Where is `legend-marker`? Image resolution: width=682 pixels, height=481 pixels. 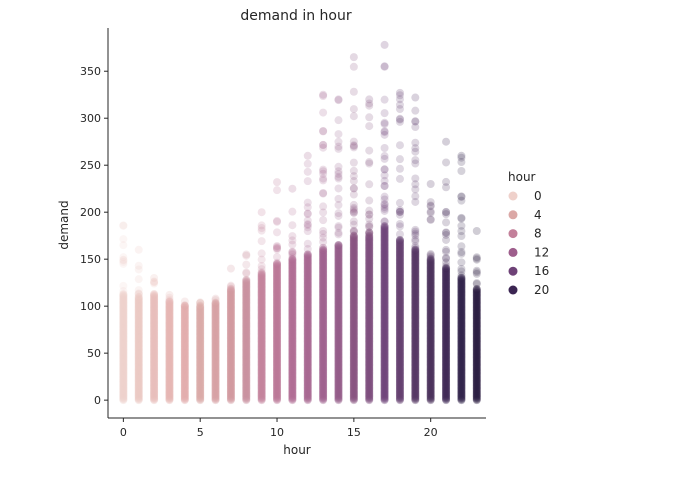
legend-marker is located at coordinates (513, 234).